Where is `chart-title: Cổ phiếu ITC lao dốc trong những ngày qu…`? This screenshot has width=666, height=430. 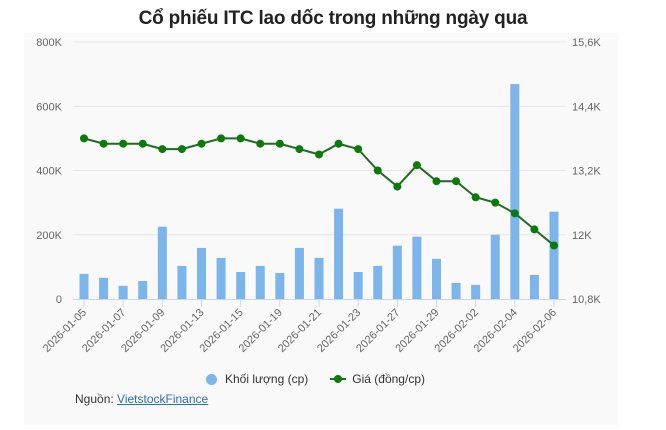 chart-title: Cổ phiếu ITC lao dốc trong những ngày qu… is located at coordinates (333, 18).